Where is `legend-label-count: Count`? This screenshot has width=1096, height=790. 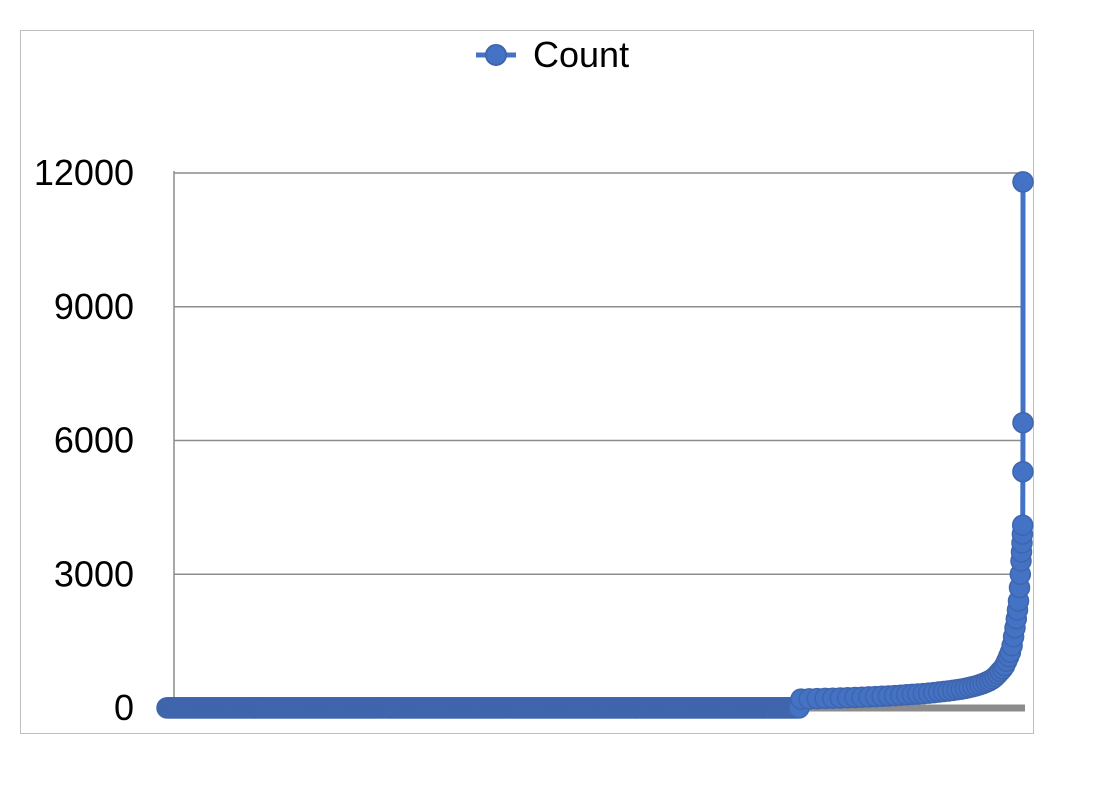
legend-label-count: Count is located at coordinates (581, 54).